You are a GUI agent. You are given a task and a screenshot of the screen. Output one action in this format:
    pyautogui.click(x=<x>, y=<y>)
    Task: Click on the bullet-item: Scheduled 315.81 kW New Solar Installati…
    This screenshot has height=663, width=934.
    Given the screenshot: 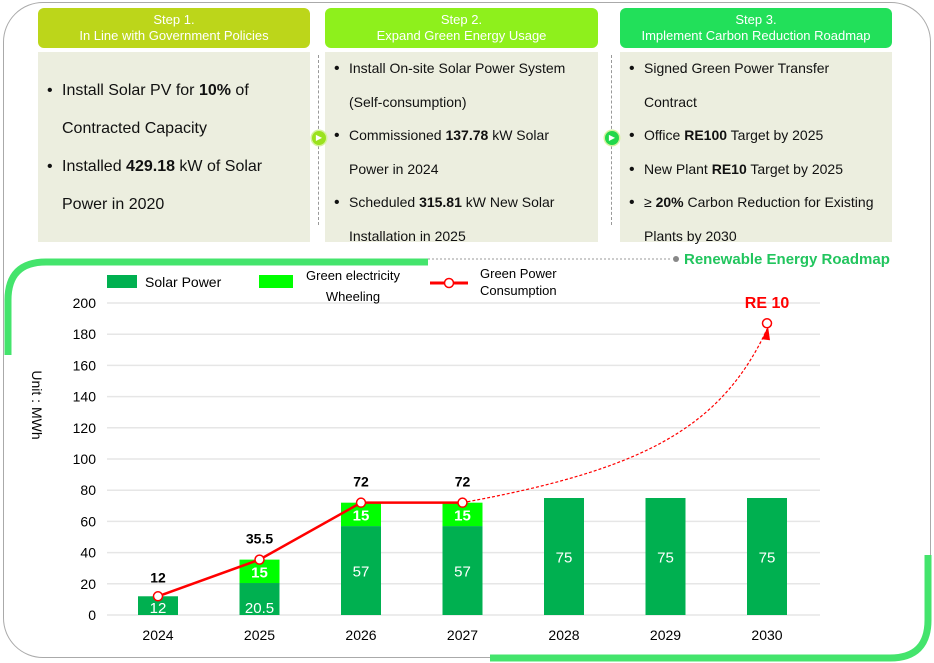 What is the action you would take?
    pyautogui.click(x=456, y=219)
    